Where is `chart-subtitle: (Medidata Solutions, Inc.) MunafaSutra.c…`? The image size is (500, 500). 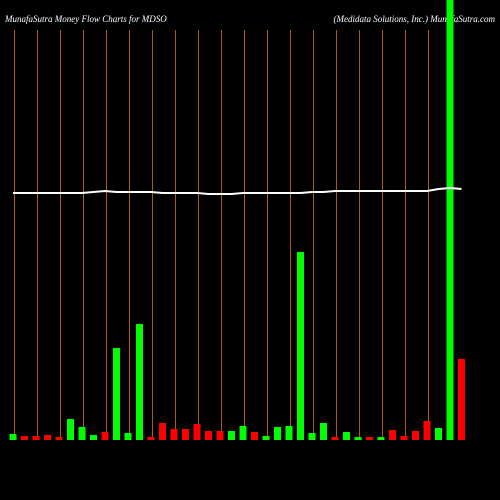 chart-subtitle: (Medidata Solutions, Inc.) MunafaSutra.c… is located at coordinates (415, 19).